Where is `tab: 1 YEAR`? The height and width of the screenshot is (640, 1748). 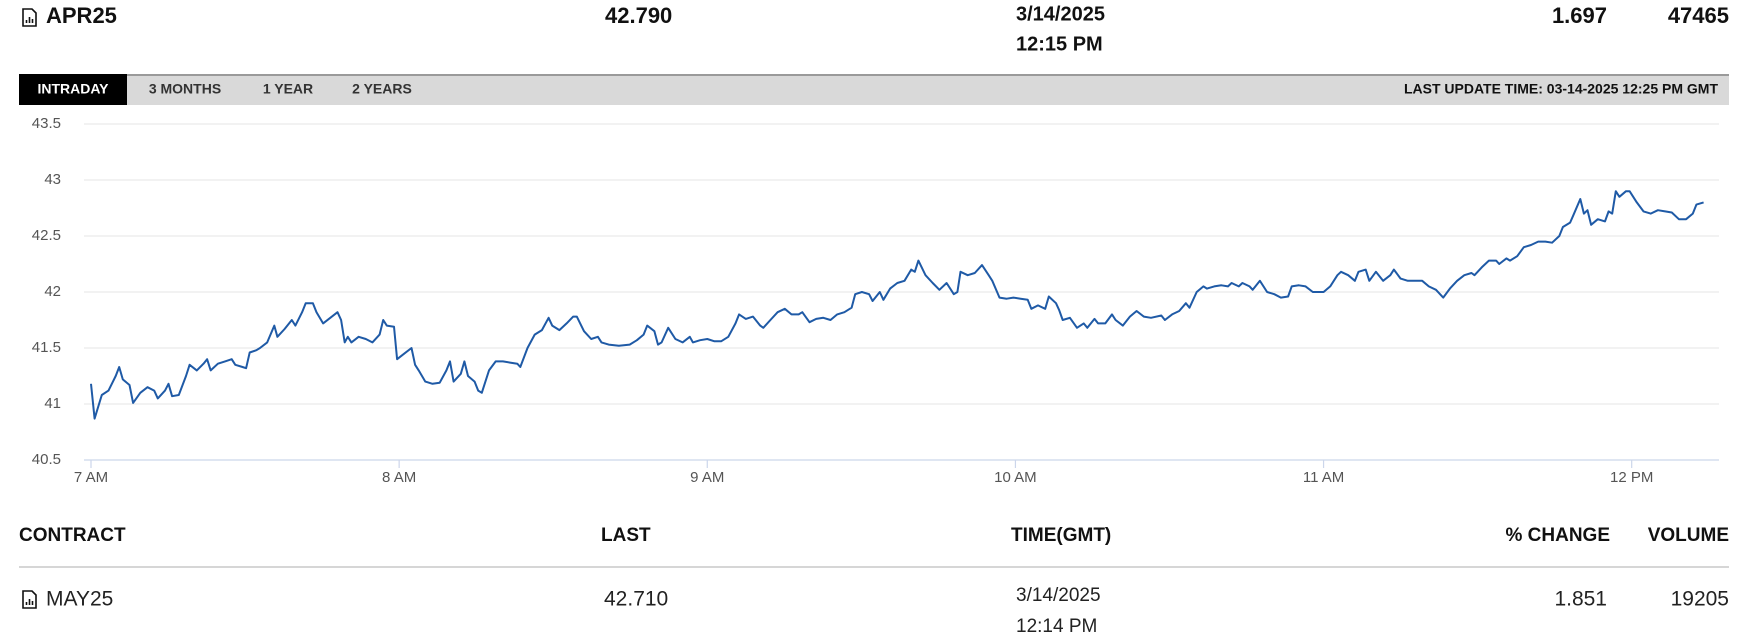
tab: 1 YEAR is located at coordinates (288, 89).